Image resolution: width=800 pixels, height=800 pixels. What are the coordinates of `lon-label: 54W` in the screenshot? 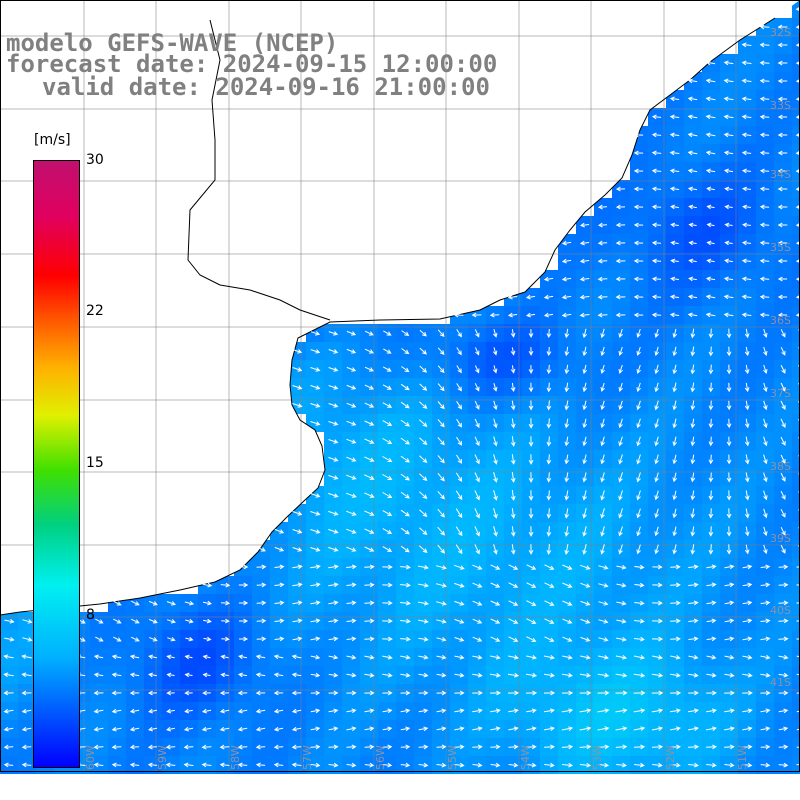 It's located at (525, 757).